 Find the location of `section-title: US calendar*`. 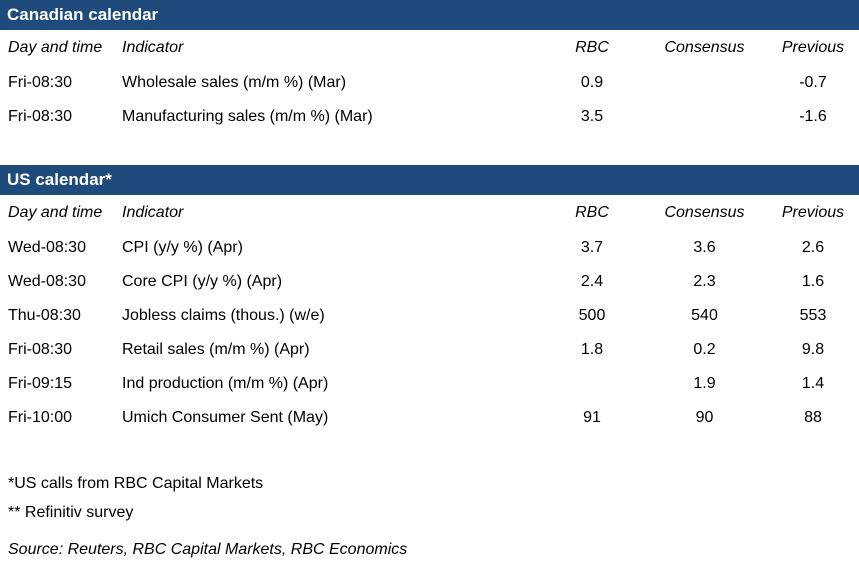

section-title: US calendar* is located at coordinates (59, 179).